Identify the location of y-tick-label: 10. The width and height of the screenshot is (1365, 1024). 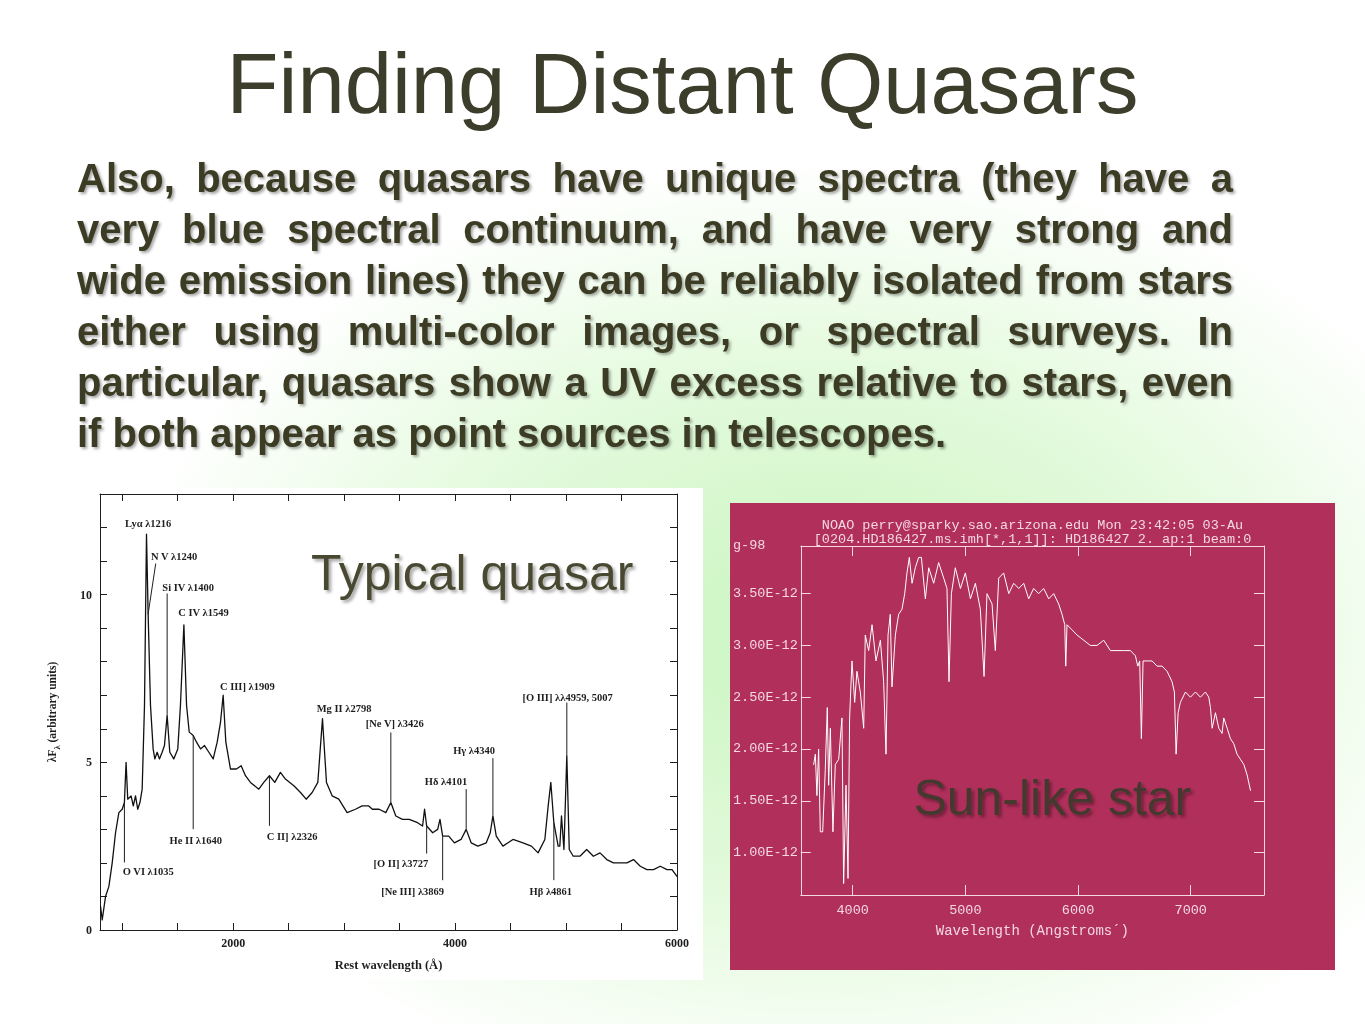
(86, 594).